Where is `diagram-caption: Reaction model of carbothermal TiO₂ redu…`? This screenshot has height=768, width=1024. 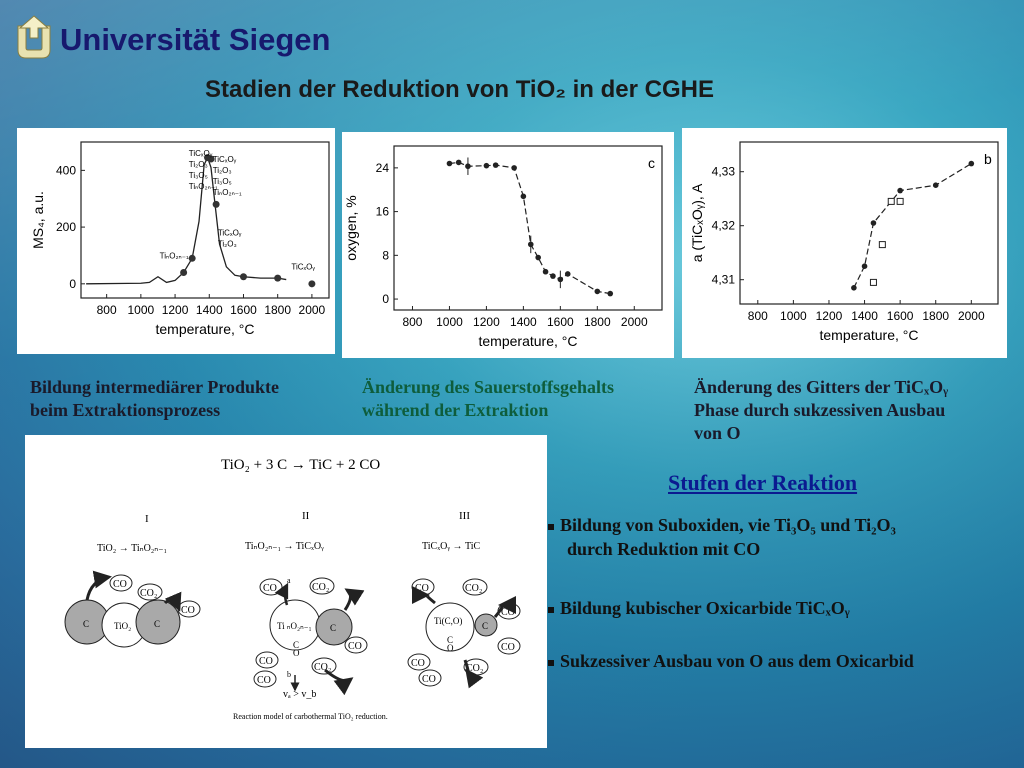
diagram-caption: Reaction model of carbothermal TiO₂ redu… is located at coordinates (310, 716).